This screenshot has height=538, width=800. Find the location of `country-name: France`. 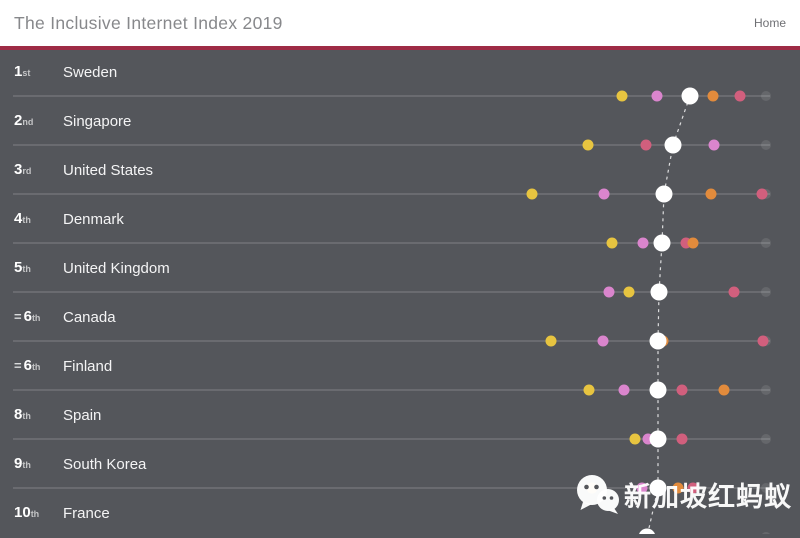

country-name: France is located at coordinates (86, 513).